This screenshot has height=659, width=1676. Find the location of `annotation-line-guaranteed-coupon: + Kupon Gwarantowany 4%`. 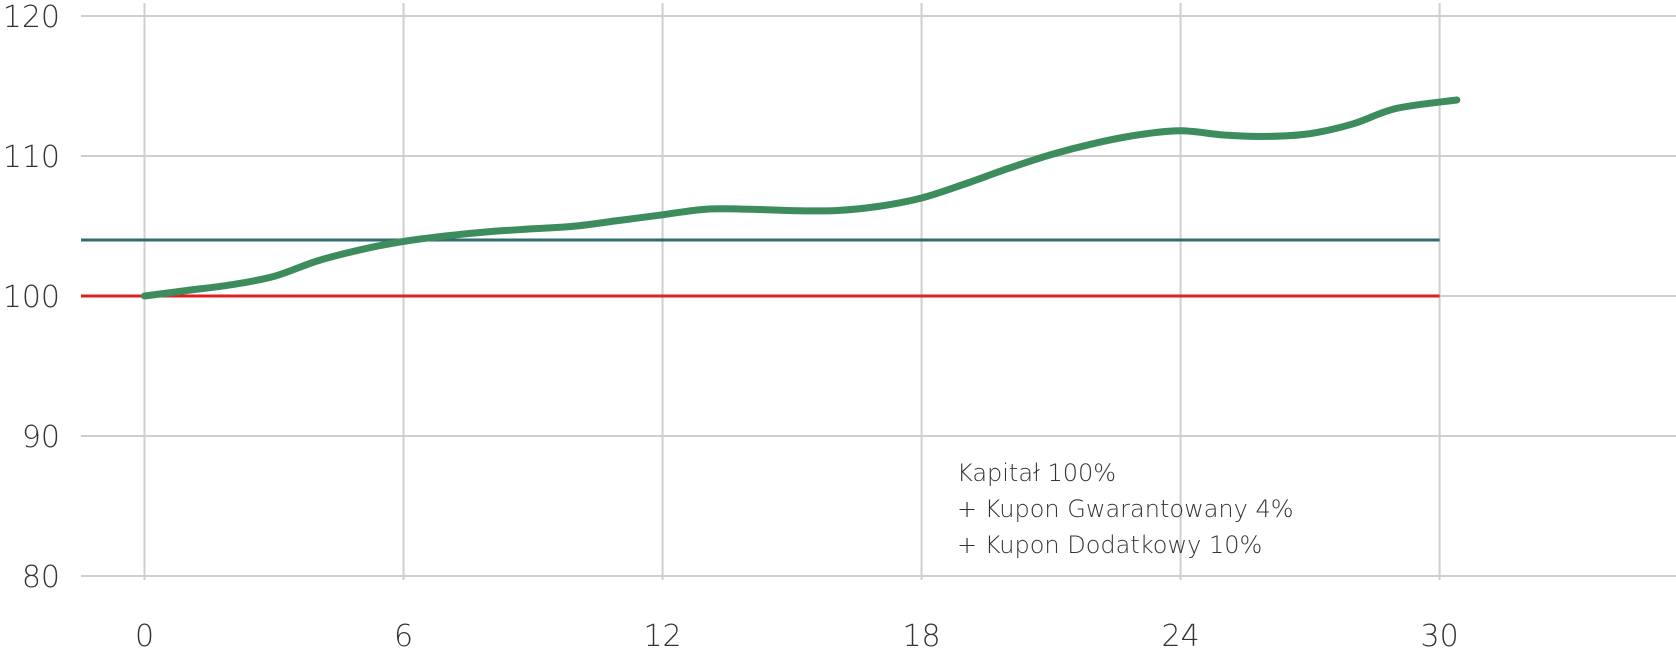

annotation-line-guaranteed-coupon: + Kupon Gwarantowany 4% is located at coordinates (1125, 509).